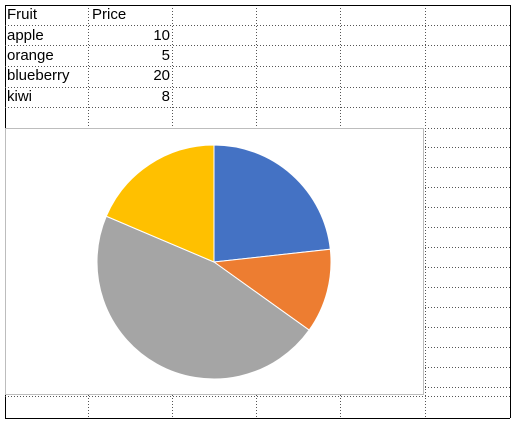  What do you see at coordinates (130, 55) in the screenshot?
I see `cell-price-2: 5` at bounding box center [130, 55].